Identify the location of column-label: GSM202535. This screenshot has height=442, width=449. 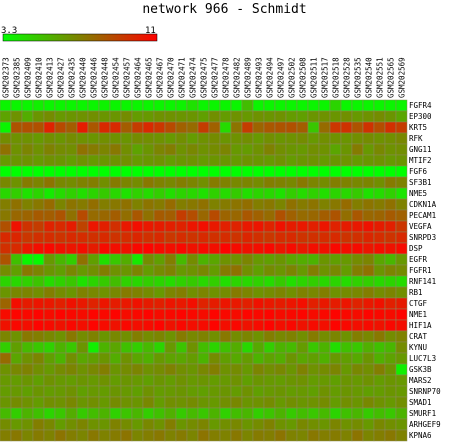
(358, 77).